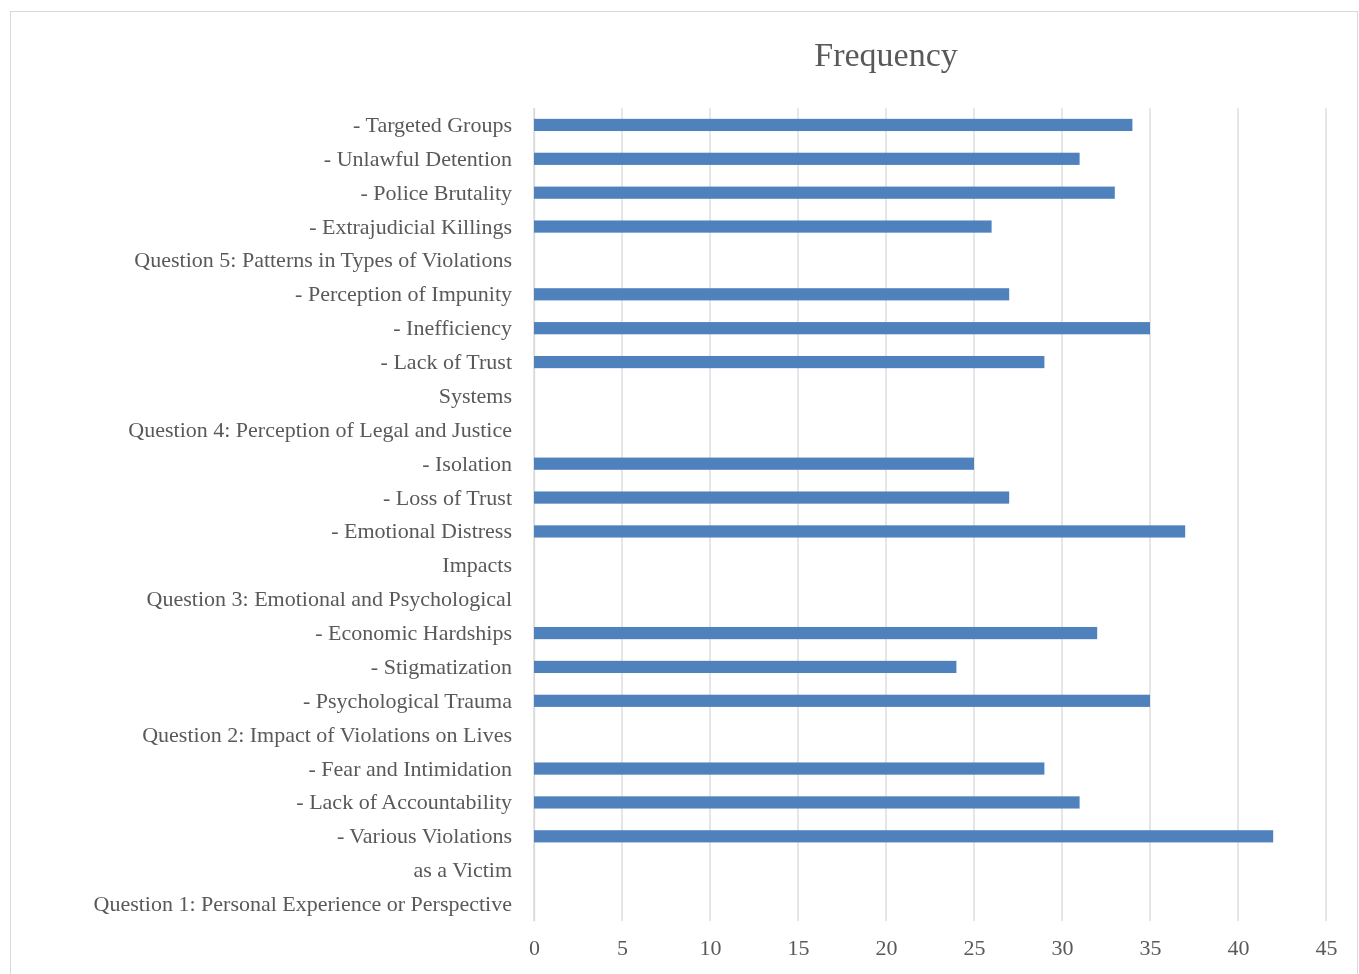  What do you see at coordinates (410, 226) in the screenshot?
I see `y-tick-label: - Extrajudicial Killings` at bounding box center [410, 226].